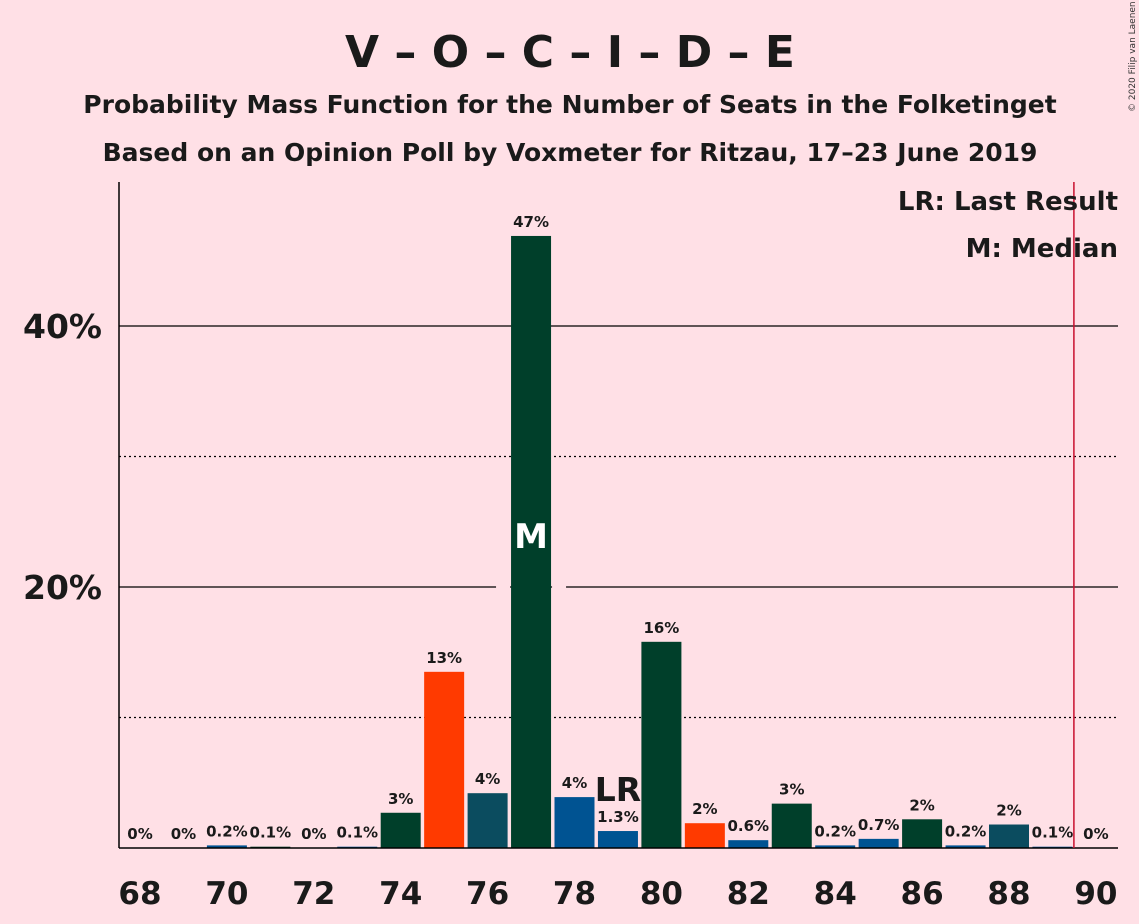  I want to click on x-tick-label: 78, so click(574, 894).